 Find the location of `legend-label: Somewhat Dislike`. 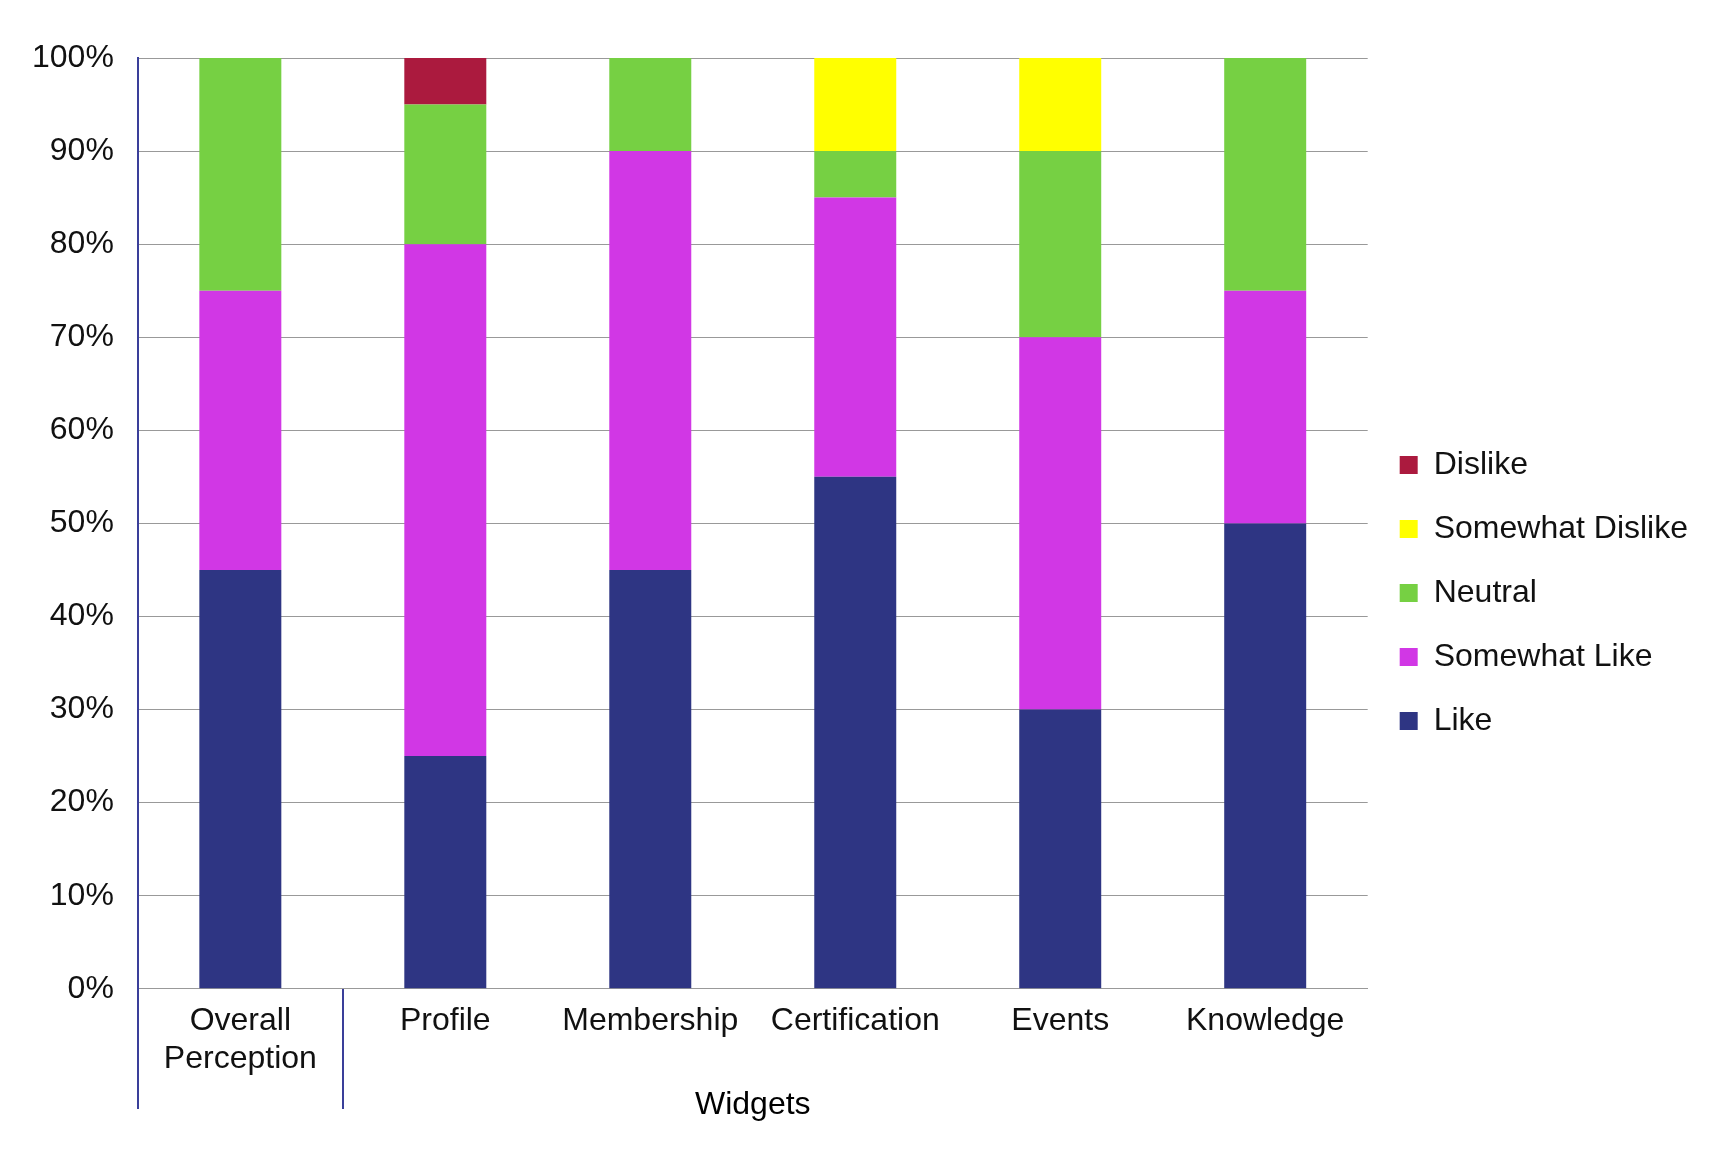

legend-label: Somewhat Dislike is located at coordinates (1560, 526).